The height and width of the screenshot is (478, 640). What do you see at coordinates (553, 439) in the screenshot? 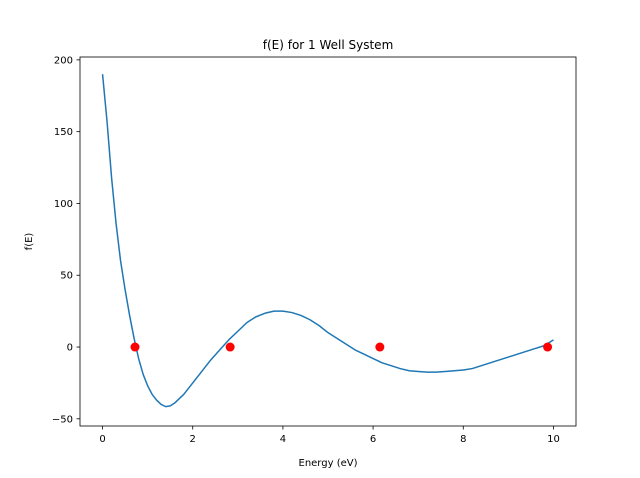
I see `x-tick-label: 10` at bounding box center [553, 439].